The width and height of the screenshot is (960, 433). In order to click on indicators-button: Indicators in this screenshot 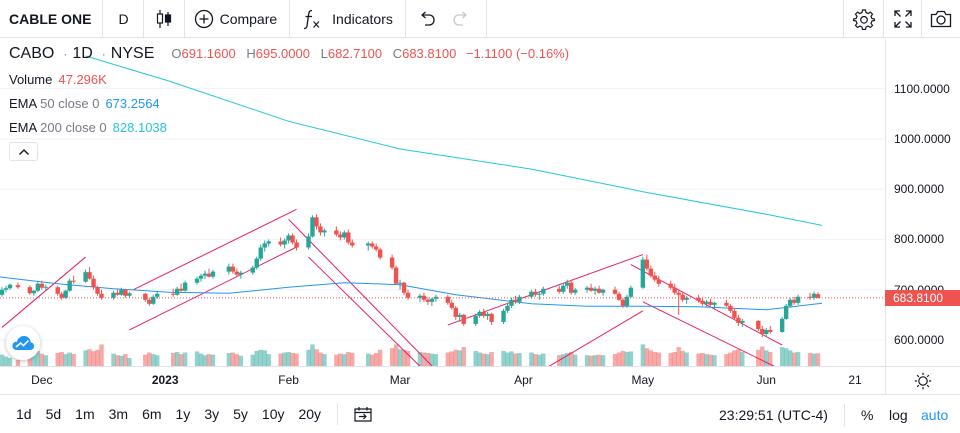, I will do `click(348, 19)`.